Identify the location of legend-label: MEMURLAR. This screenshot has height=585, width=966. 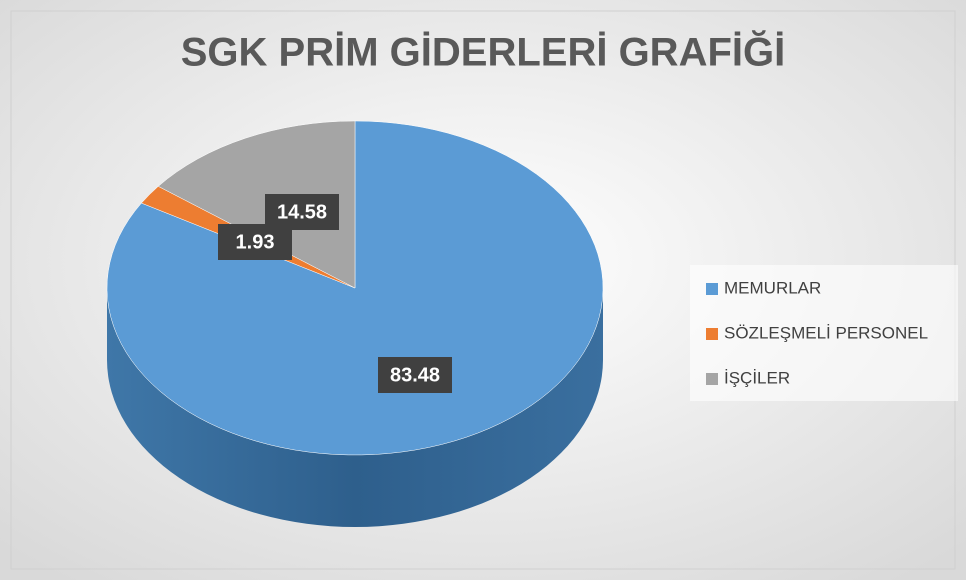
(772, 287).